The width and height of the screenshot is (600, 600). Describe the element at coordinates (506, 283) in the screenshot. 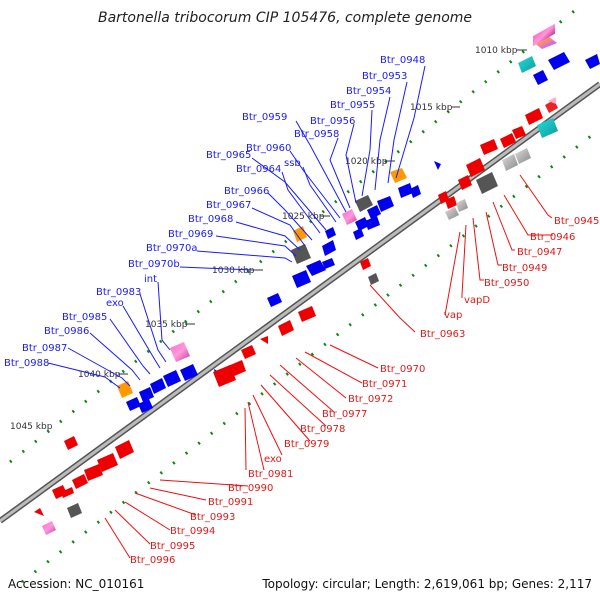

I see `gene-label: Btr_0950` at that location.